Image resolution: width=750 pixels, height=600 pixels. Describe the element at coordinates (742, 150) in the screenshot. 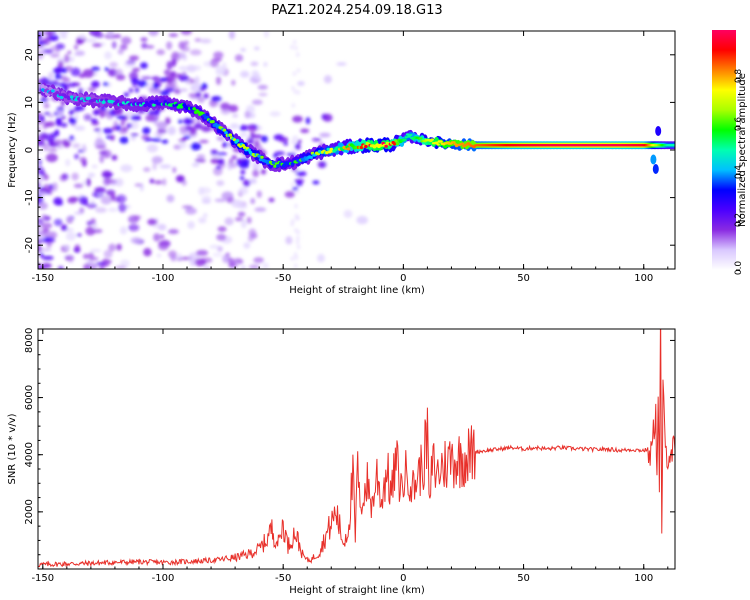

I see `colorbar-label: Normalized spectral amplitude` at that location.